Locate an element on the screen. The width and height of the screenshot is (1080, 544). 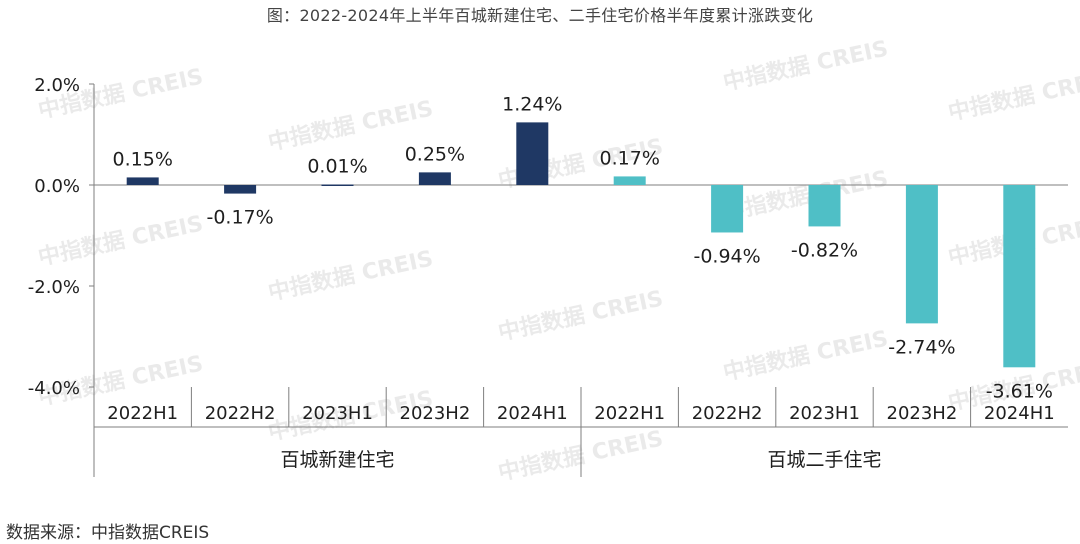
data-label: 0.15% is located at coordinates (143, 159).